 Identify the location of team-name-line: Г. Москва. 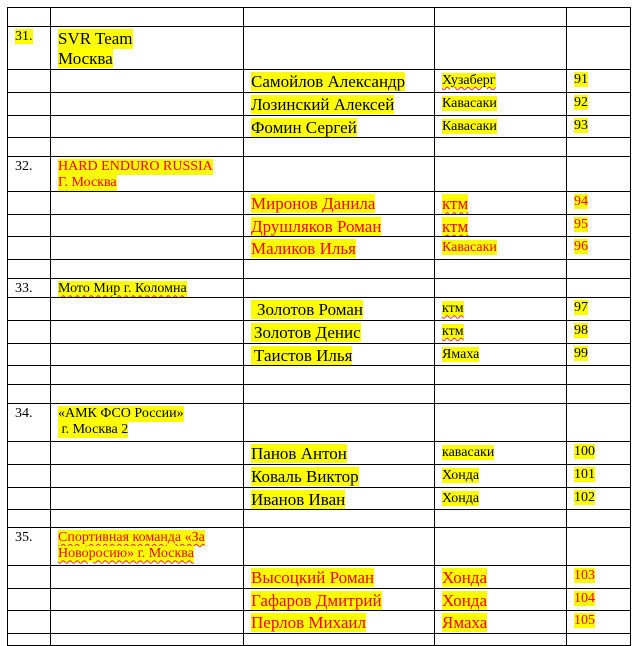
(87, 183).